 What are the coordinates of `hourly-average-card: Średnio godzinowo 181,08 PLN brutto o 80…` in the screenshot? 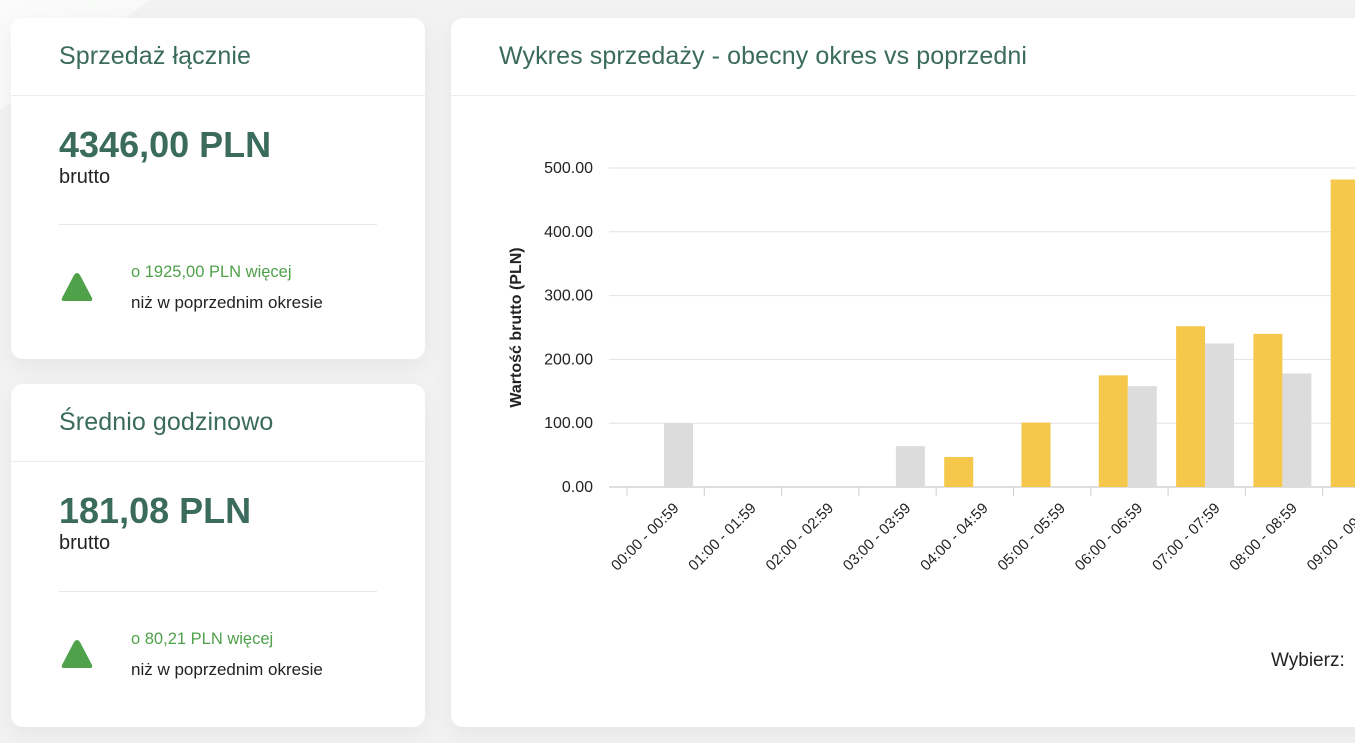 It's located at (218, 555).